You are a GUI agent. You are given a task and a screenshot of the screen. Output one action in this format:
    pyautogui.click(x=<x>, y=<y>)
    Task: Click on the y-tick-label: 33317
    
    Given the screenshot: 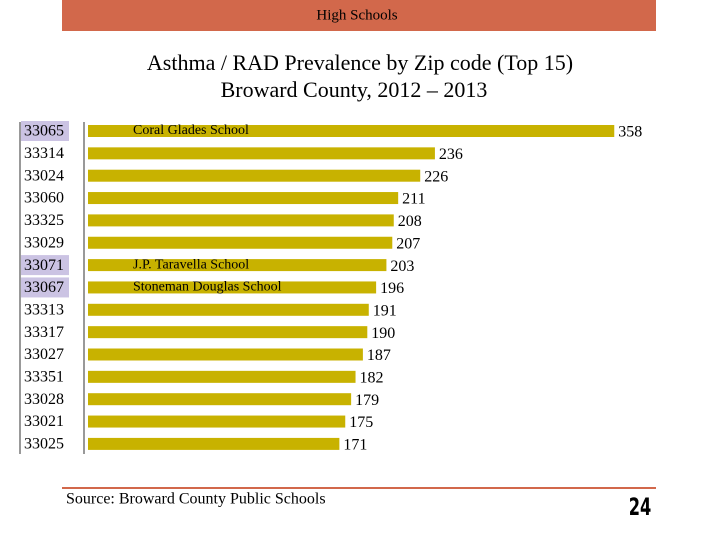 What is the action you would take?
    pyautogui.click(x=44, y=332)
    